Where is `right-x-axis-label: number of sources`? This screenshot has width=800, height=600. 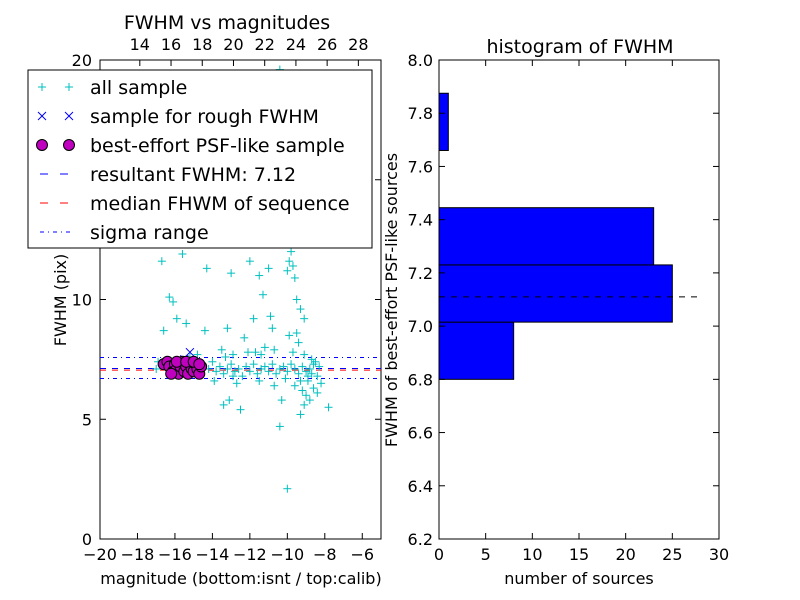
right-x-axis-label: number of sources is located at coordinates (579, 578).